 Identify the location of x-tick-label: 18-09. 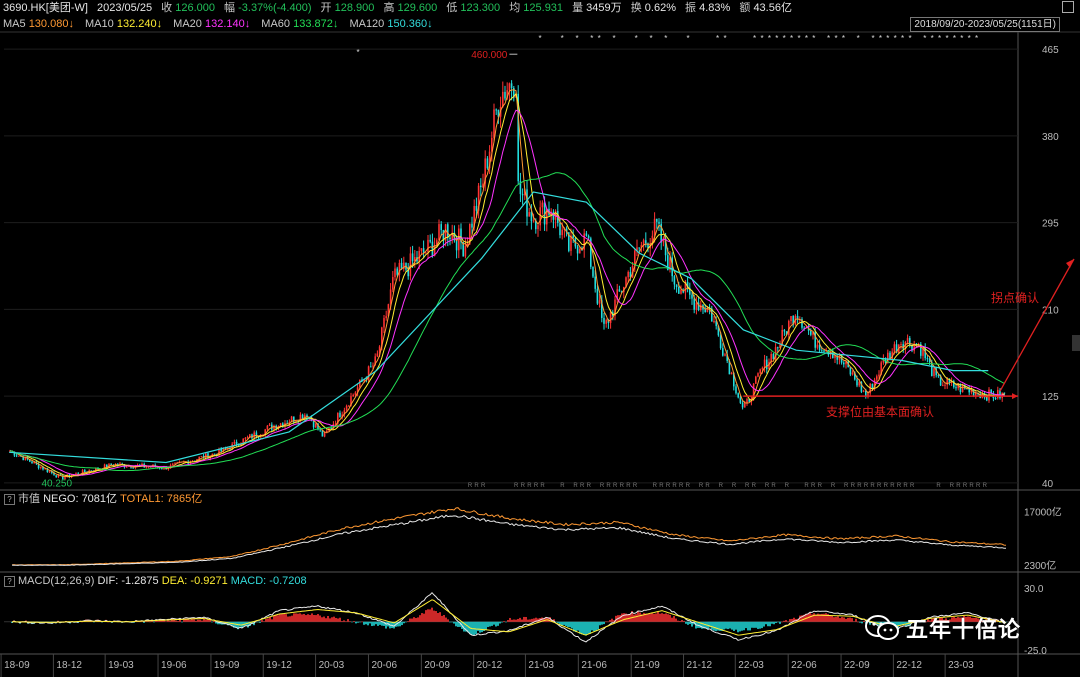
(17, 665).